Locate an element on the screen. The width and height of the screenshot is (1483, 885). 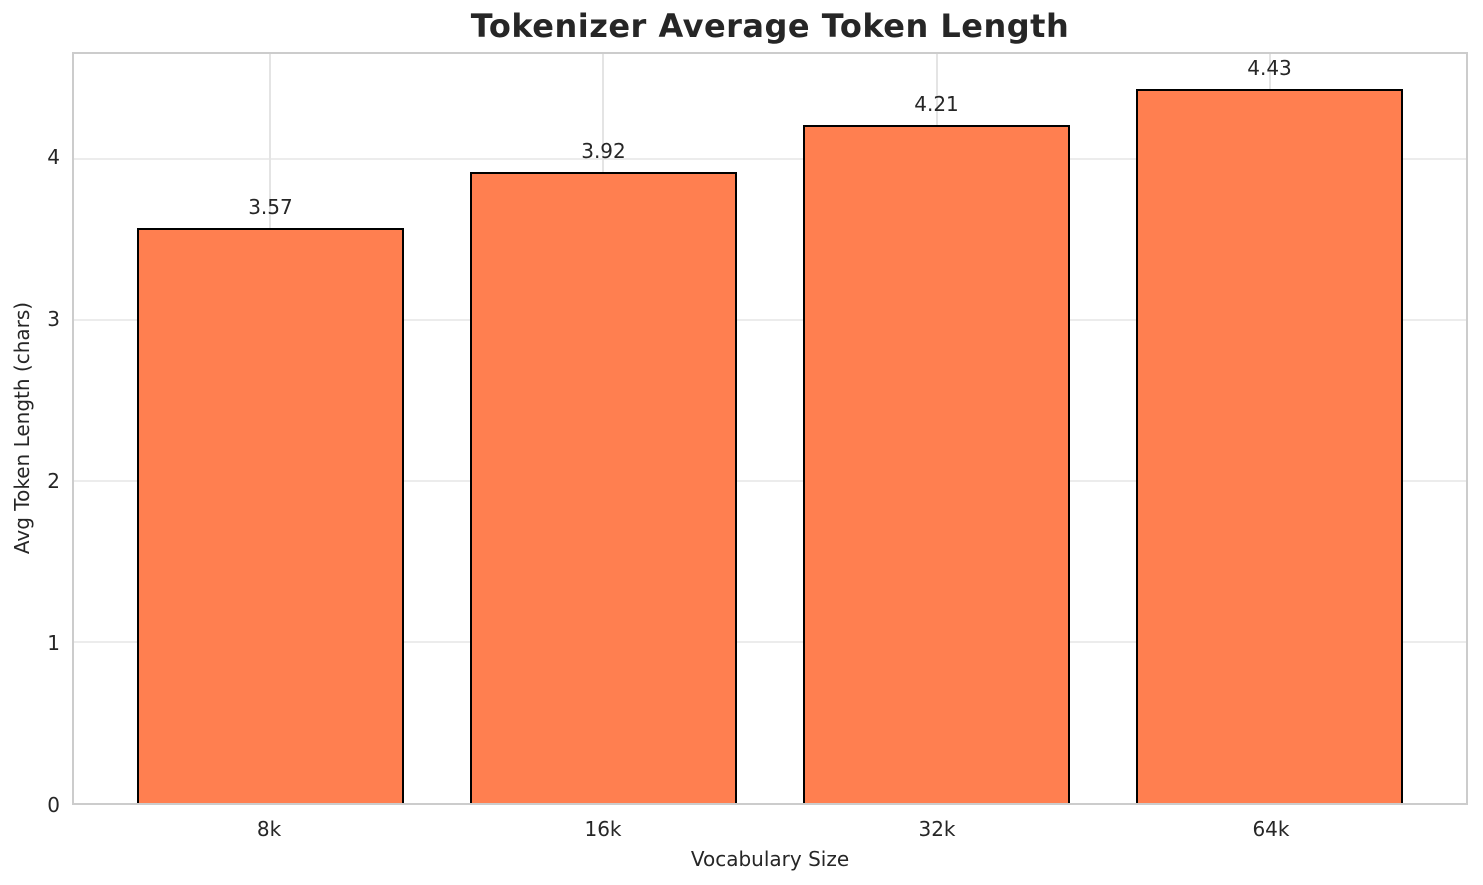
y-axis-label: Avg Token Length (chars) is located at coordinates (22, 428).